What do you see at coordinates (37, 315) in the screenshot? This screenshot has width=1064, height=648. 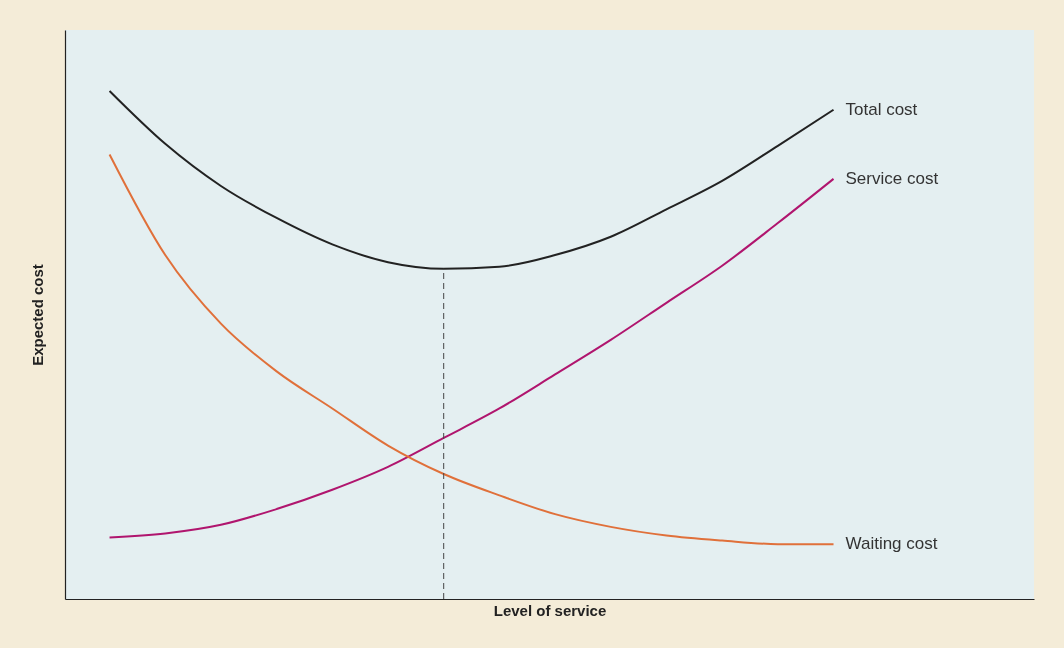 I see `y-axis-title: Expected cost` at bounding box center [37, 315].